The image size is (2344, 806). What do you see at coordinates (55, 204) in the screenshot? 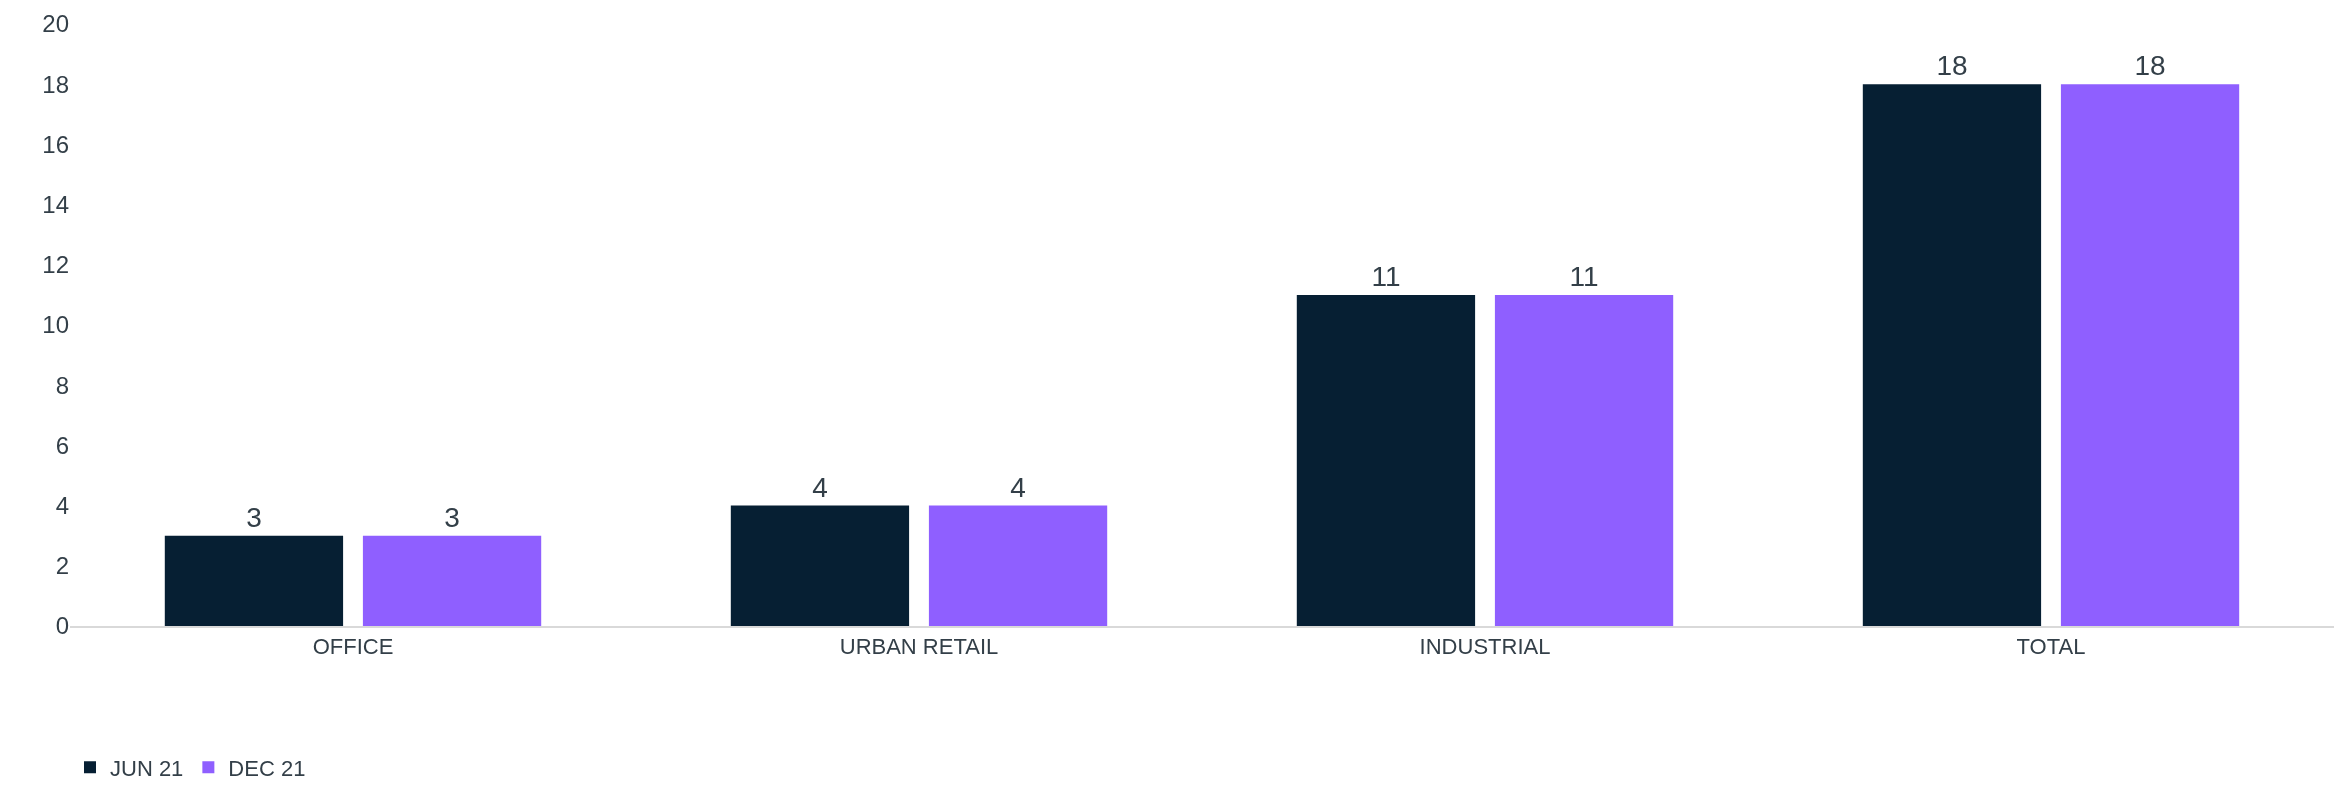
I see `y-tick-label: 14` at bounding box center [55, 204].